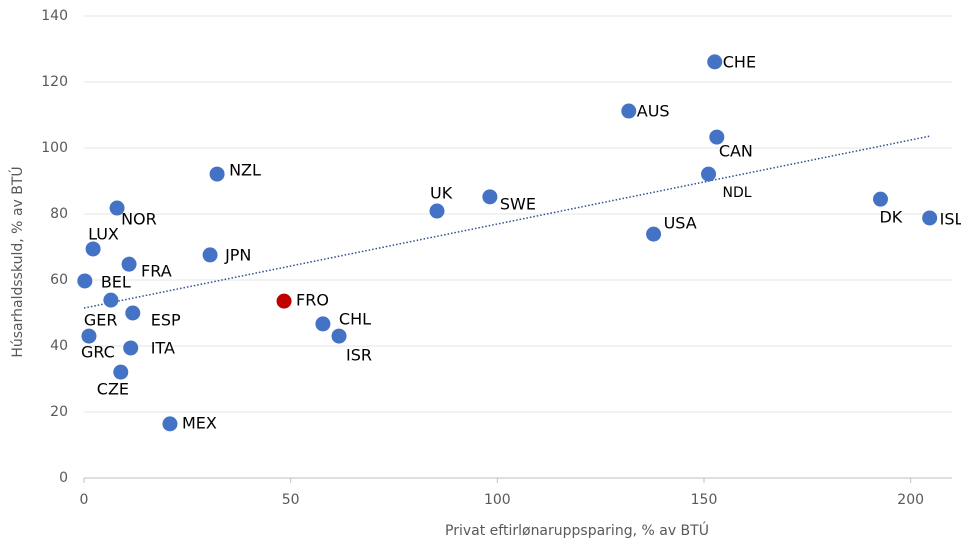 The height and width of the screenshot is (545, 961). Describe the element at coordinates (736, 151) in the screenshot. I see `point-label: CAN` at that location.